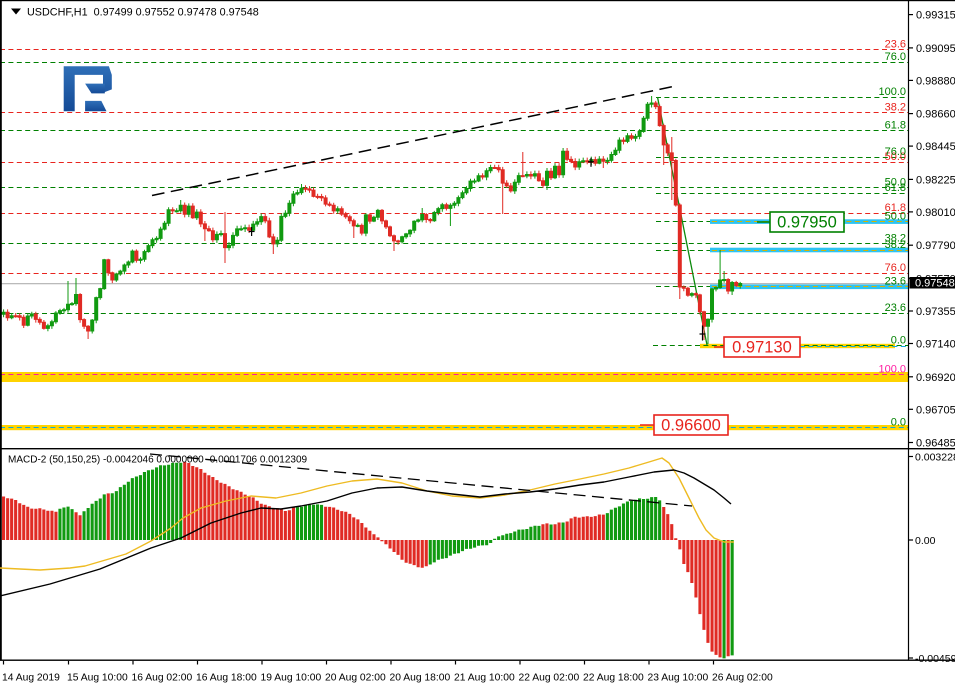 The image size is (955, 691). Describe the element at coordinates (97, 678) in the screenshot. I see `svg-text: 15 Aug 10:00` at that location.